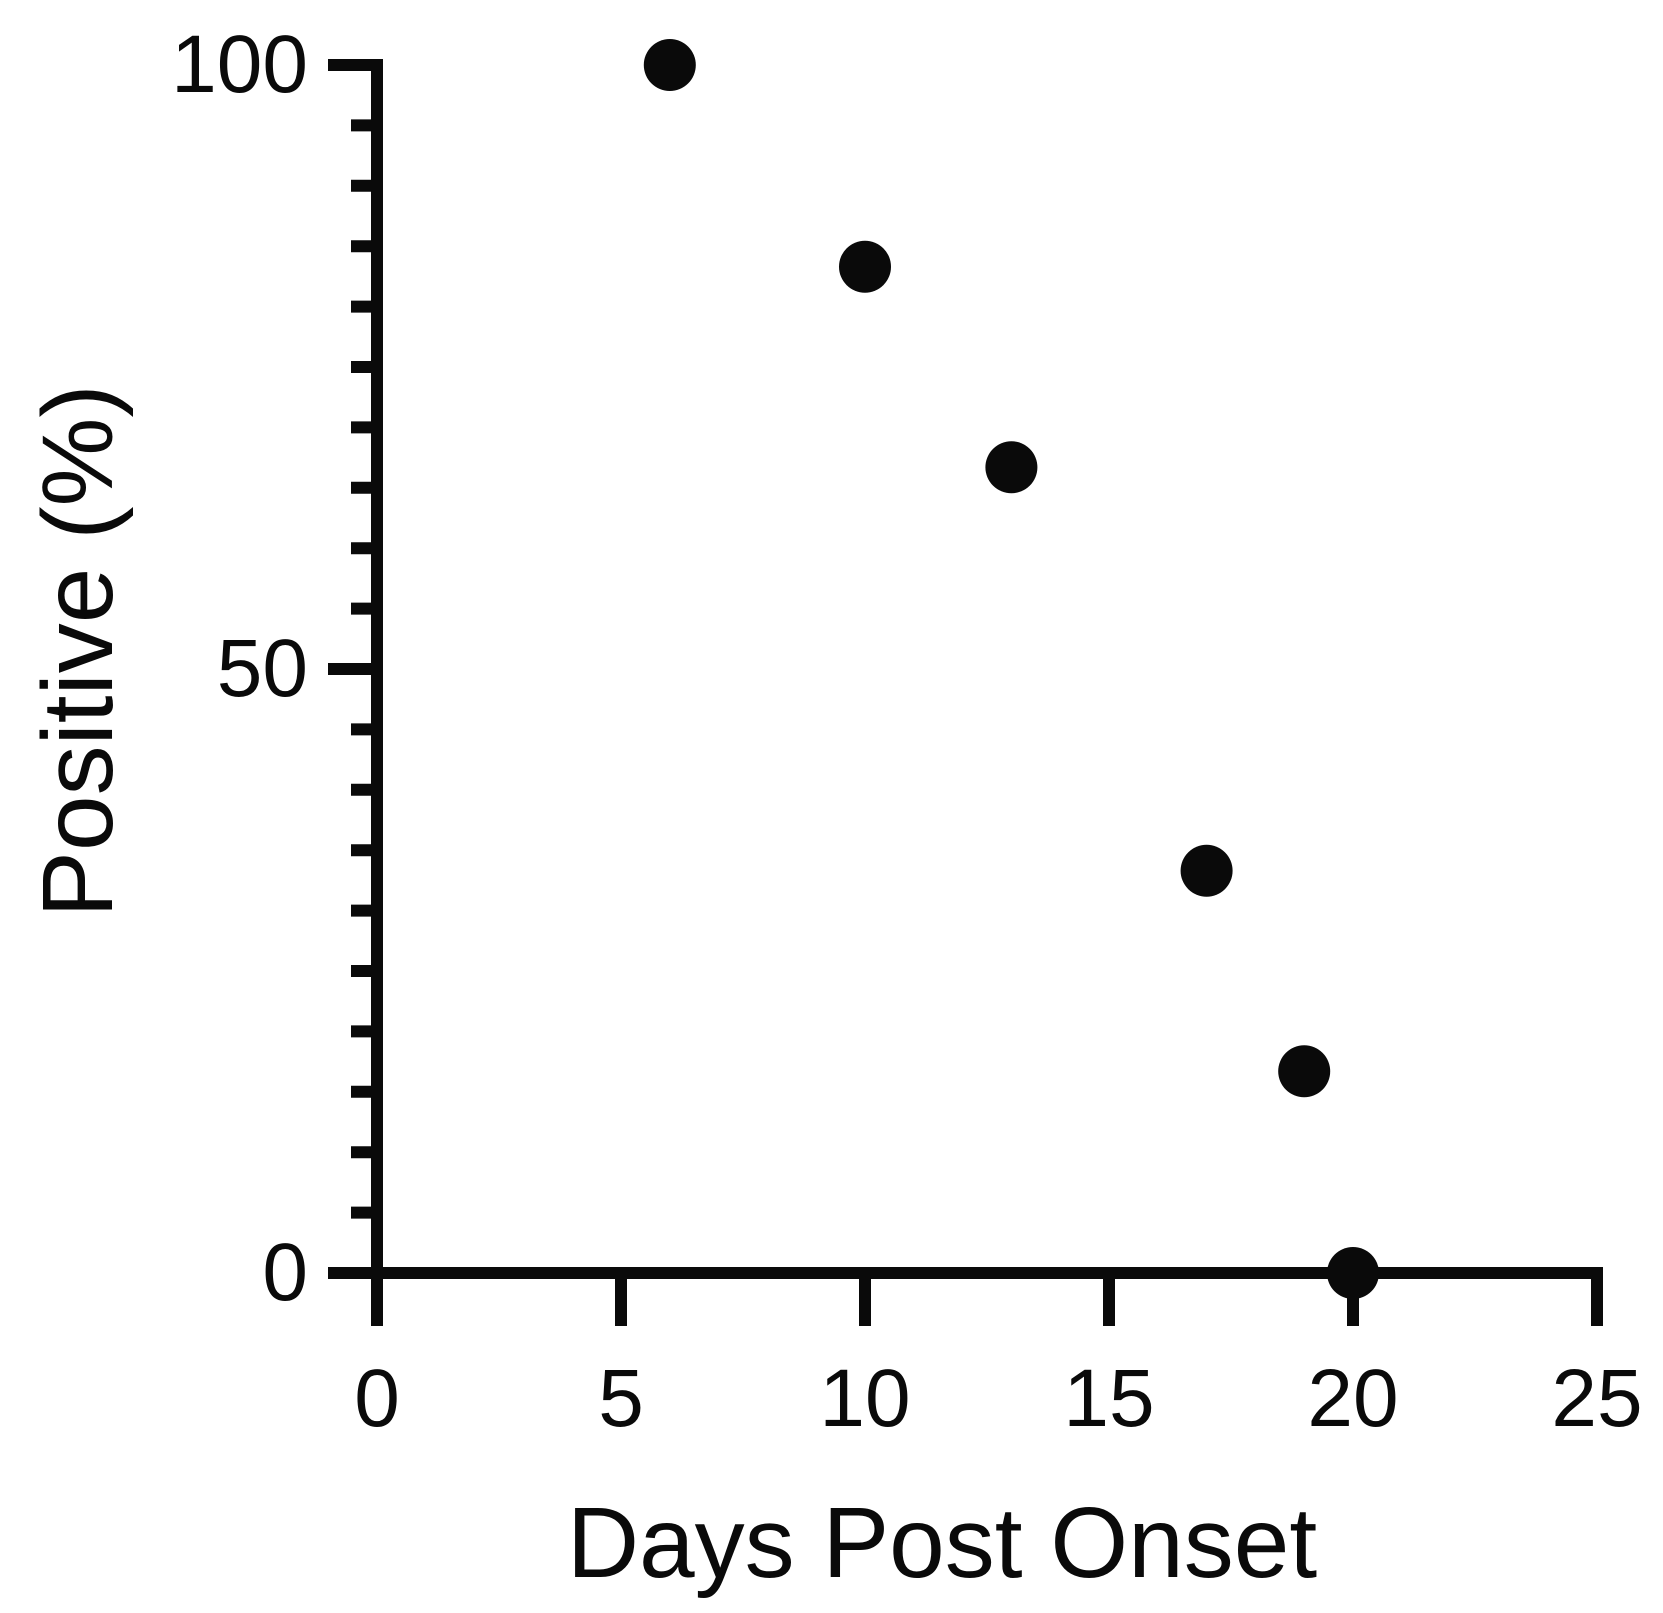 This screenshot has height=1613, width=1663. What do you see at coordinates (78, 651) in the screenshot?
I see `y-axis-title: Positive (%)` at bounding box center [78, 651].